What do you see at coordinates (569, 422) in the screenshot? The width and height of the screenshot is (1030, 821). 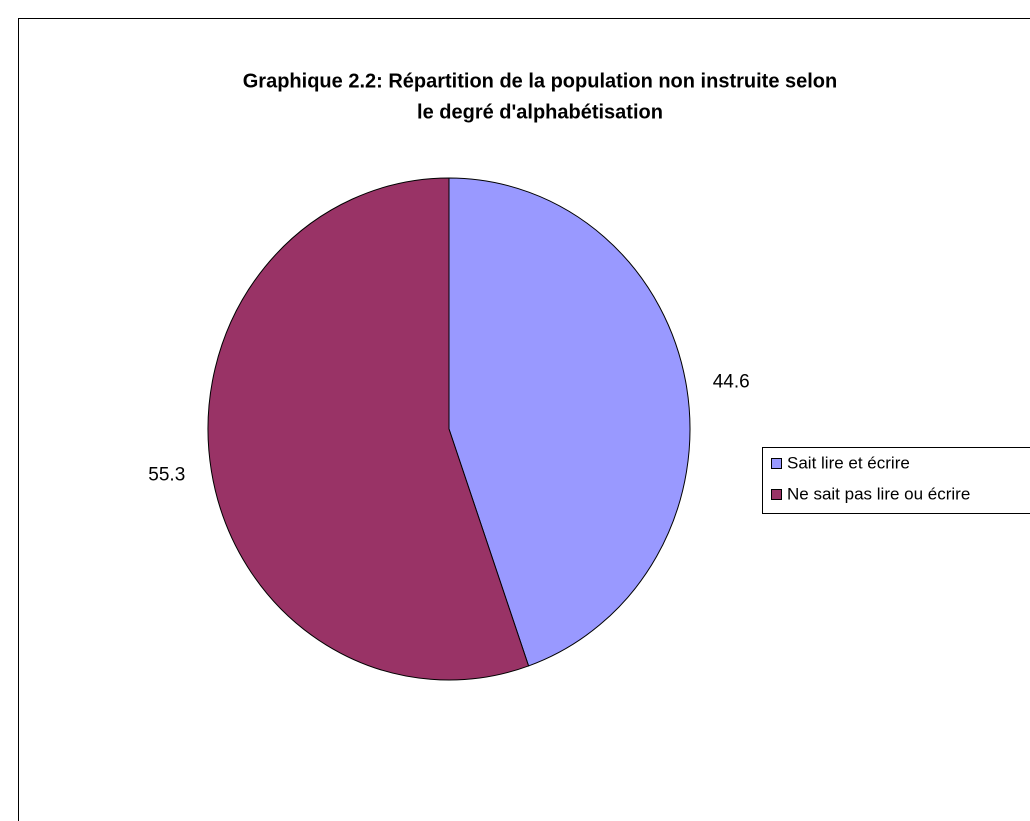 I see `pie-slice` at bounding box center [569, 422].